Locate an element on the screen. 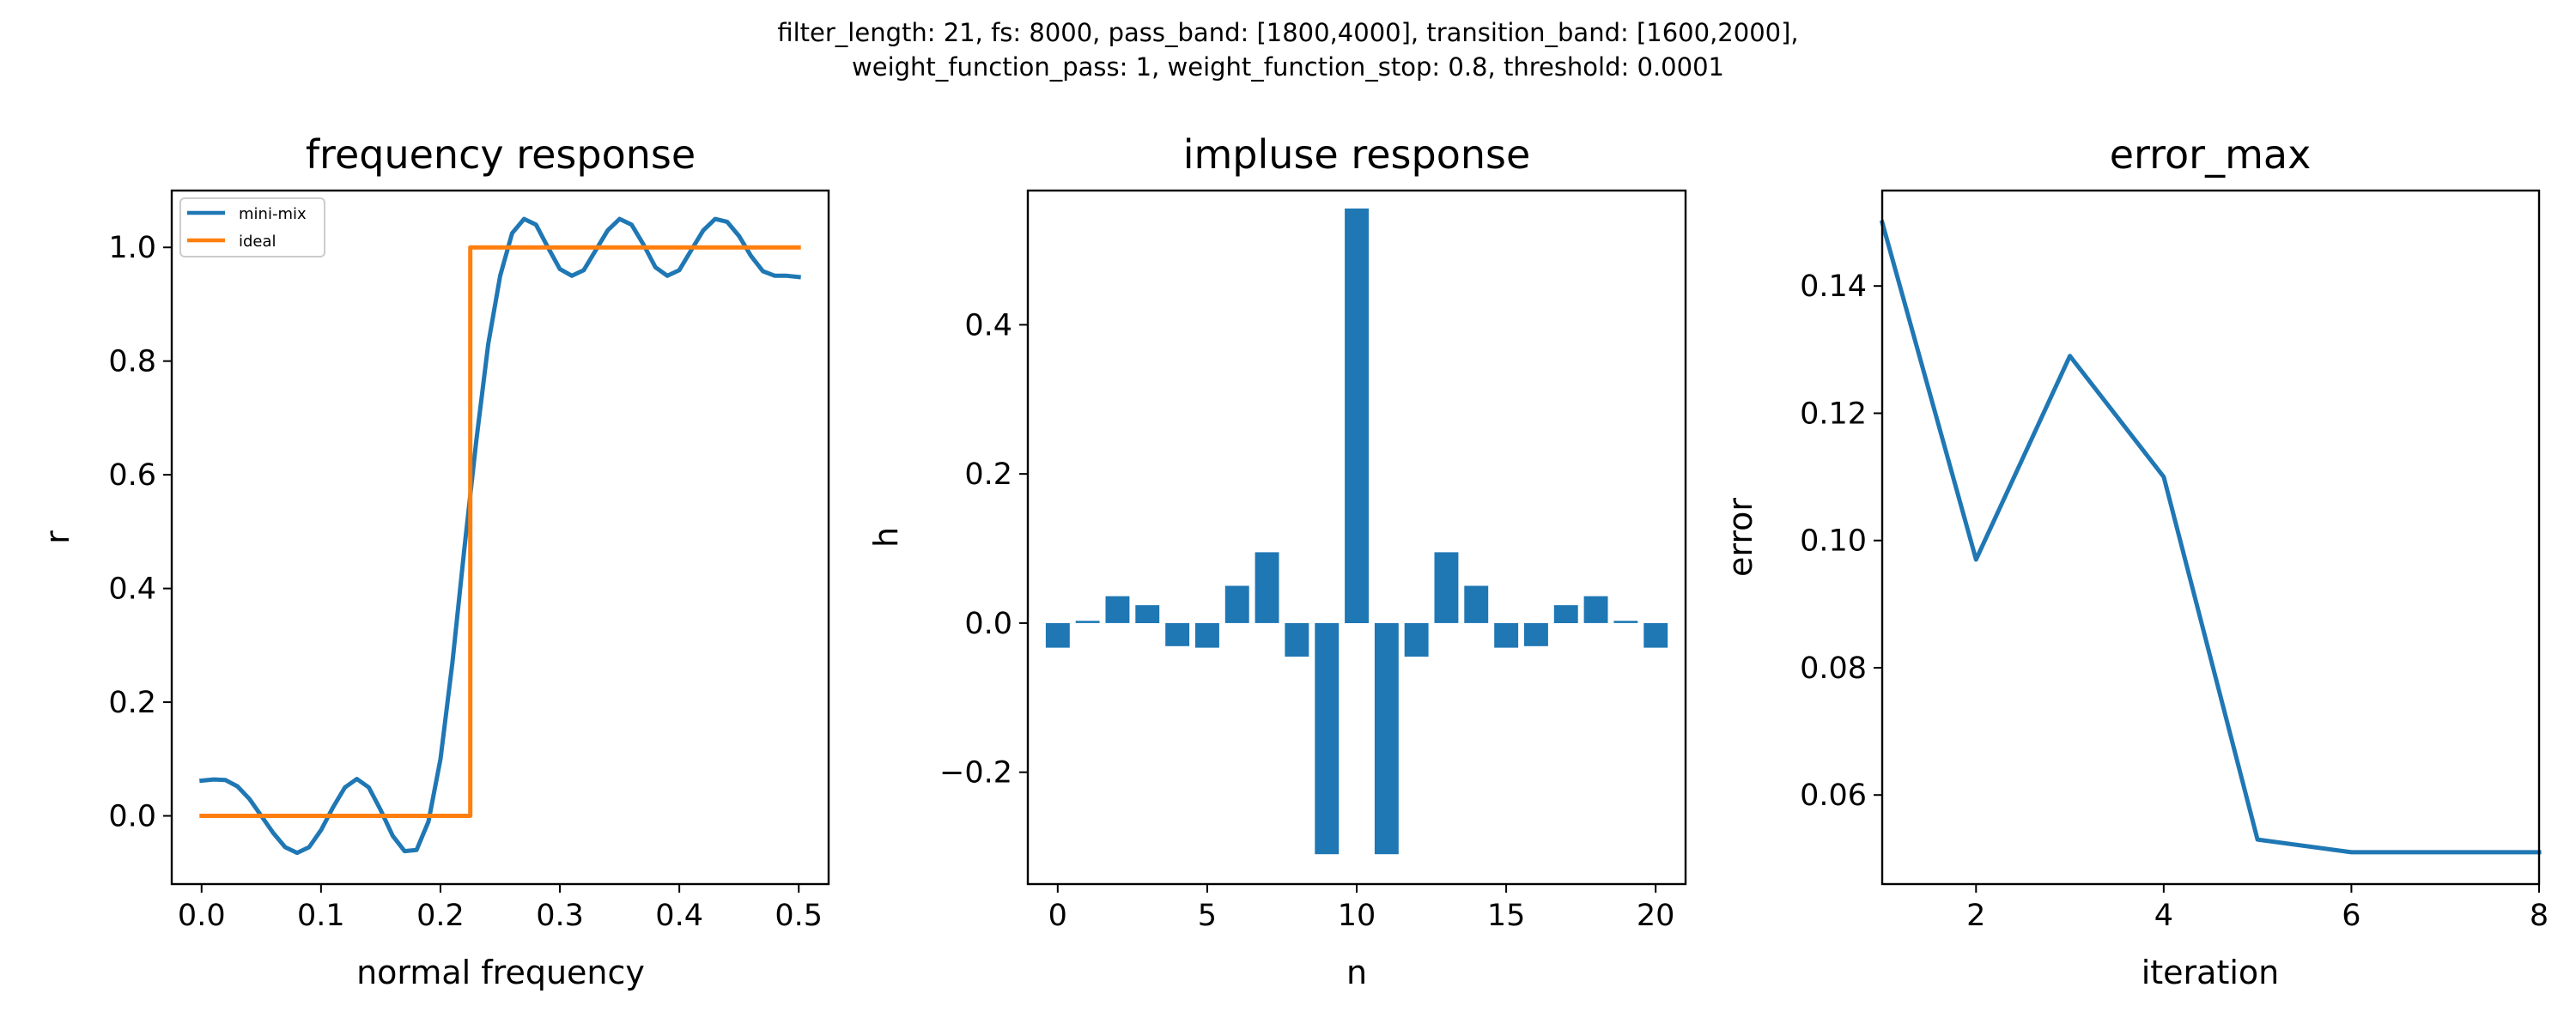  y-tick-label: 1.0 is located at coordinates (132, 248).